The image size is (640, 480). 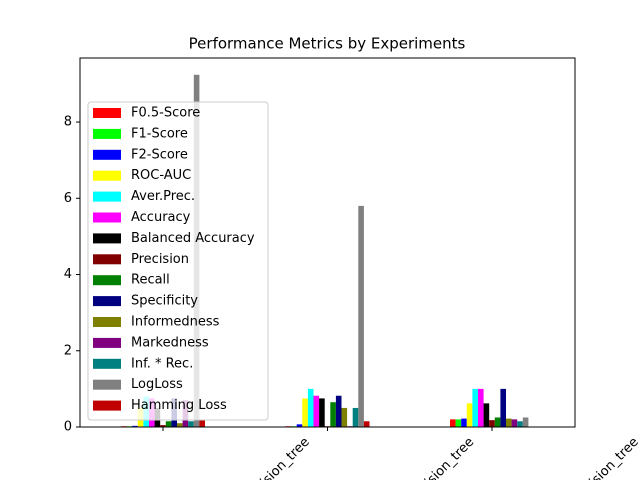 I want to click on legend-label: LogLoss, so click(x=157, y=384).